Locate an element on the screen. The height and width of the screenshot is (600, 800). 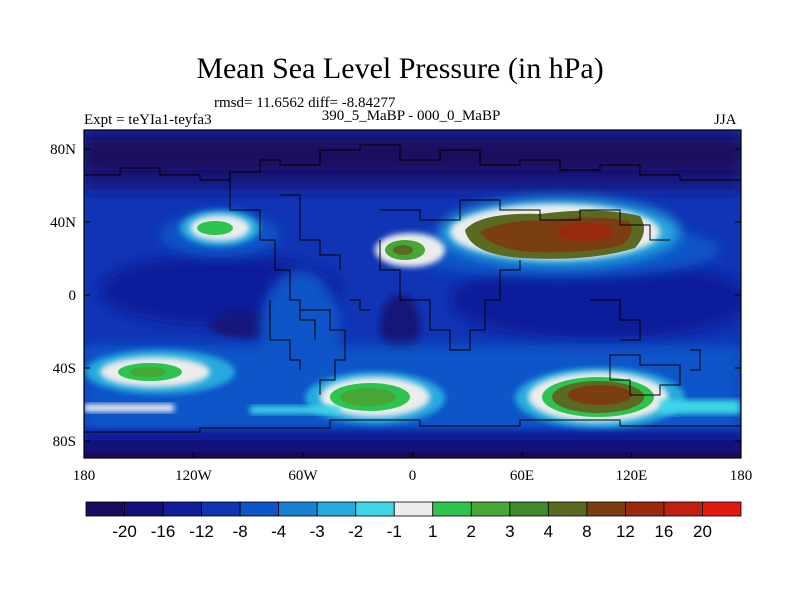
colorbar-level-label: 4 is located at coordinates (548, 531).